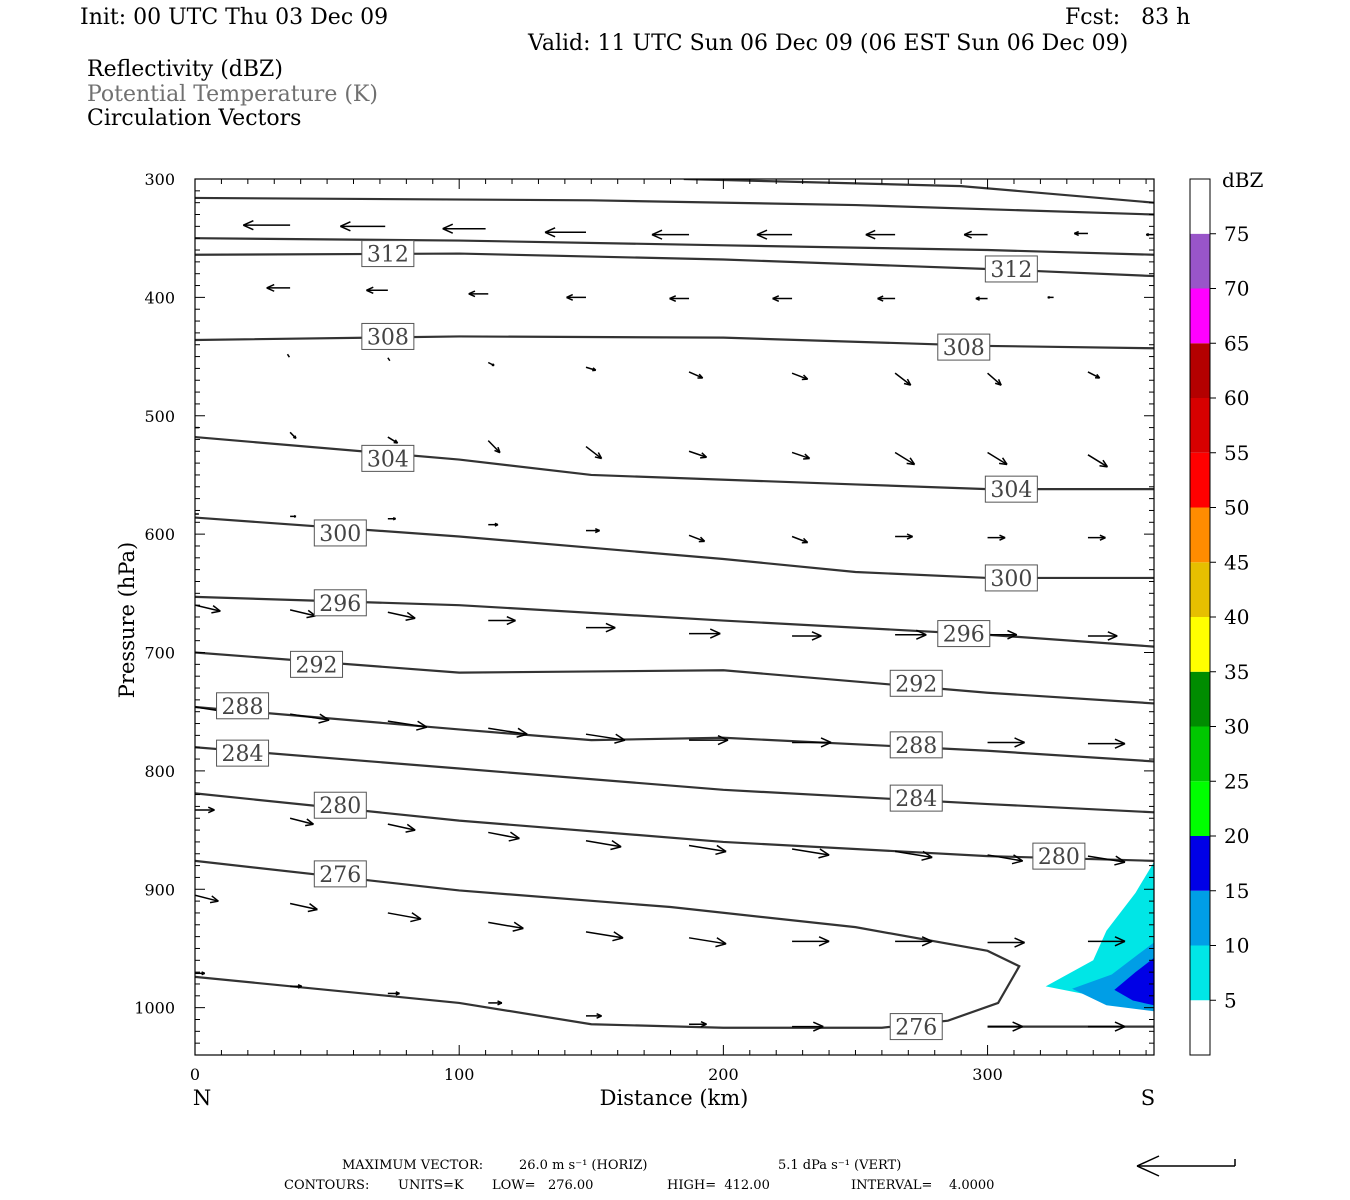 The image size is (1350, 1200). What do you see at coordinates (194, 118) in the screenshot?
I see `field-circulation-vectors: Circulation Vectors` at bounding box center [194, 118].